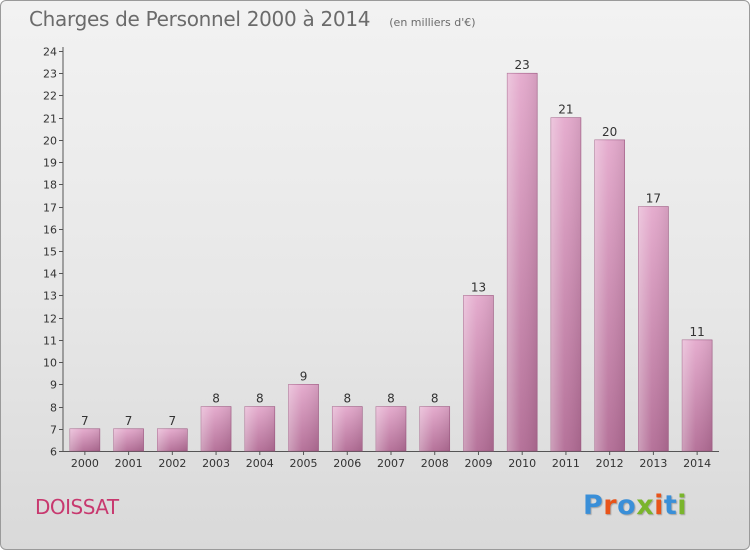  Describe the element at coordinates (53, 385) in the screenshot. I see `y-tick-label: 9` at that location.